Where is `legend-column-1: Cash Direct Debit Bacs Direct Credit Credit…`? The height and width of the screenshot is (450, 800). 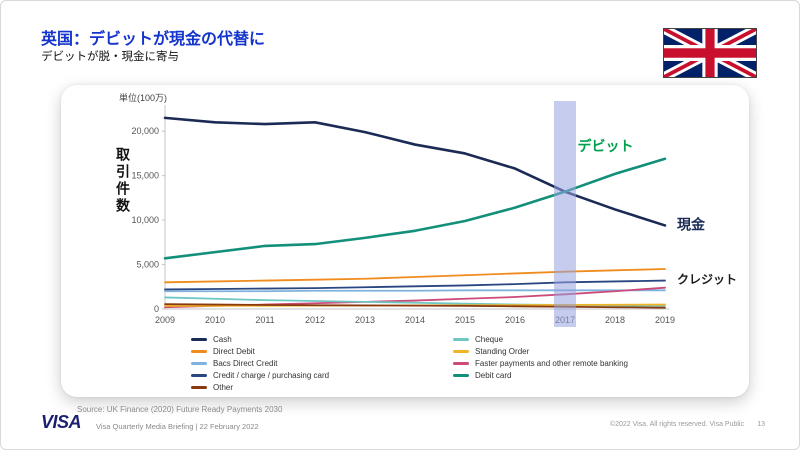
legend-column-1: Cash Direct Debit Bacs Direct Credit Credit… is located at coordinates (322, 365).